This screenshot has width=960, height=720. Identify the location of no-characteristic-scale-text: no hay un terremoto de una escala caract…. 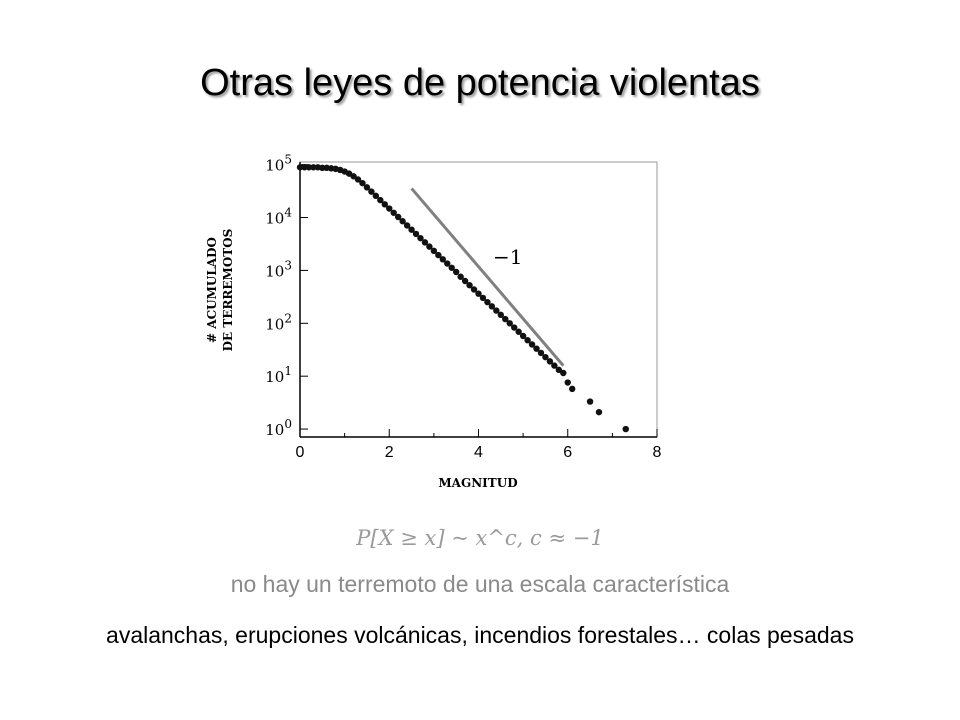
(480, 584).